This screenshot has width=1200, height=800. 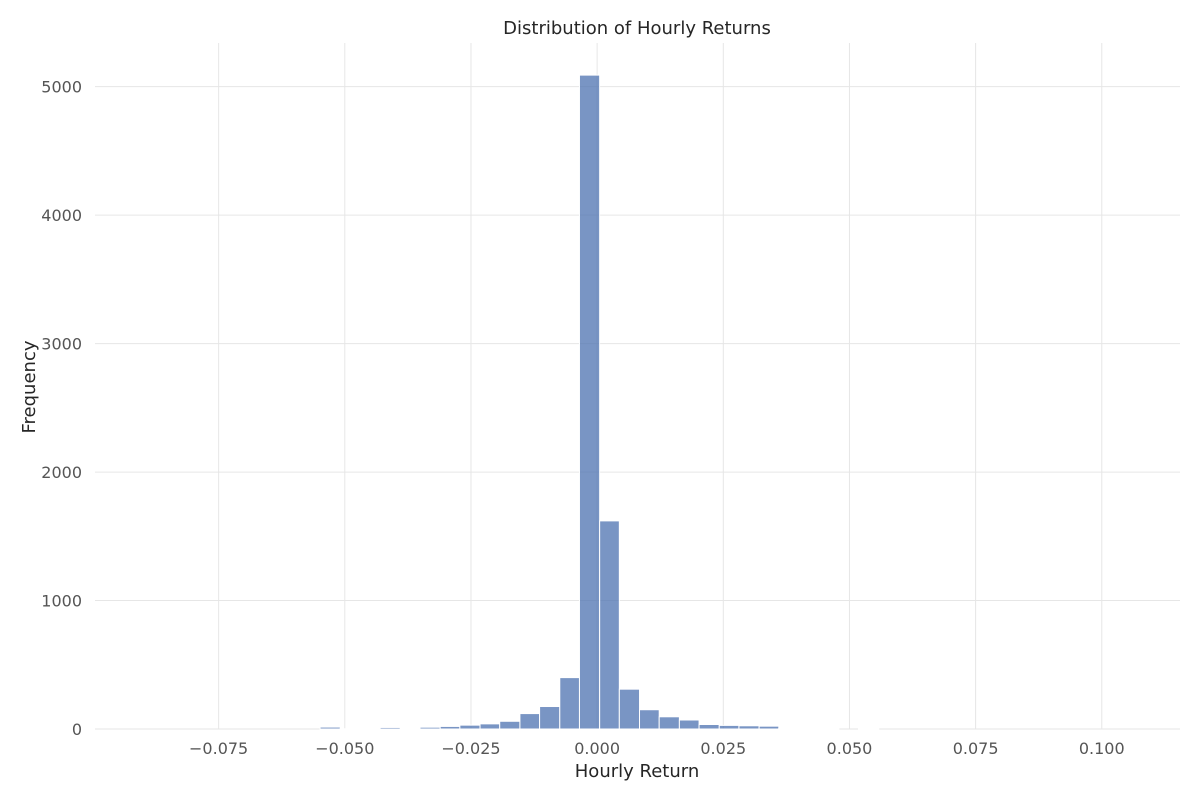 What do you see at coordinates (29, 386) in the screenshot?
I see `y-axis-label: Frequency` at bounding box center [29, 386].